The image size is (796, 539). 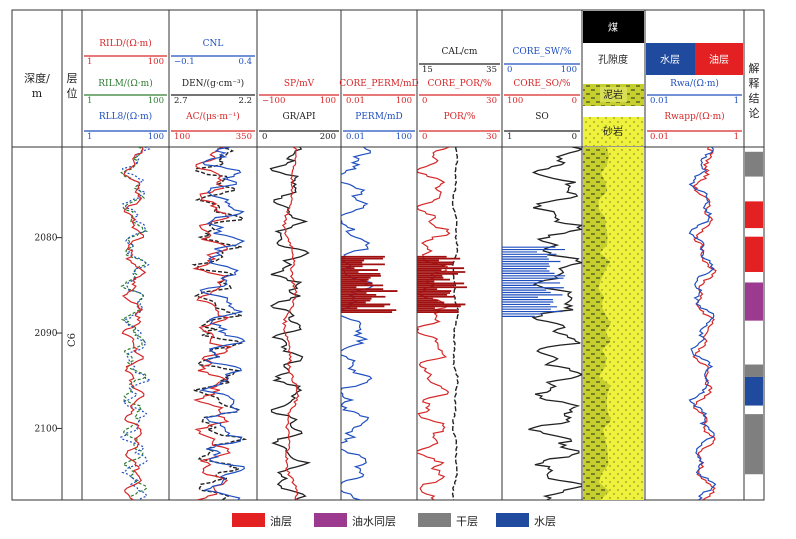 I want to click on depth-tick-label: 2100, so click(x=46, y=429).